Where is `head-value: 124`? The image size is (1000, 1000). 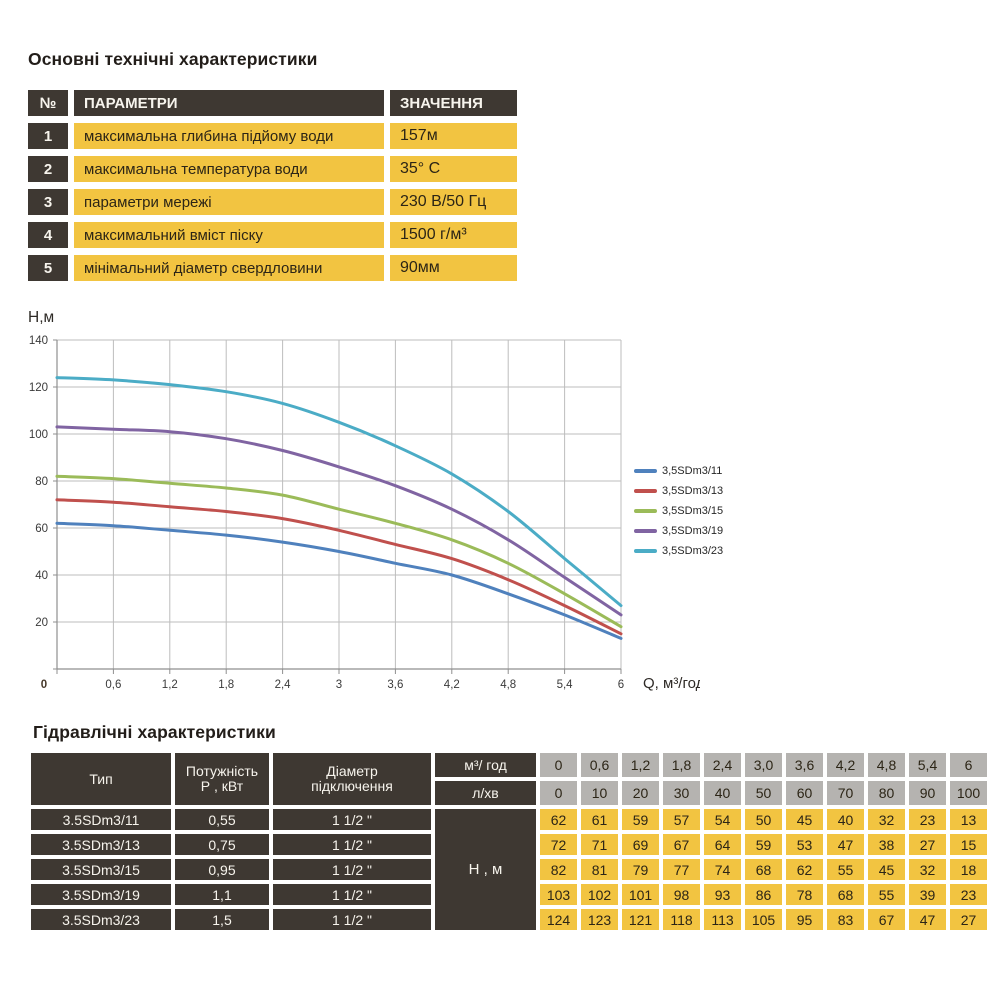
head-value: 124 is located at coordinates (558, 919).